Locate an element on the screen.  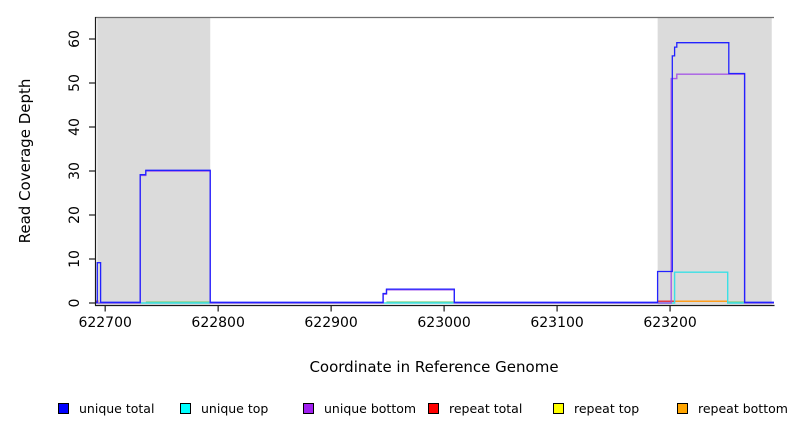
x-tick-label: 623100 is located at coordinates (556, 323).